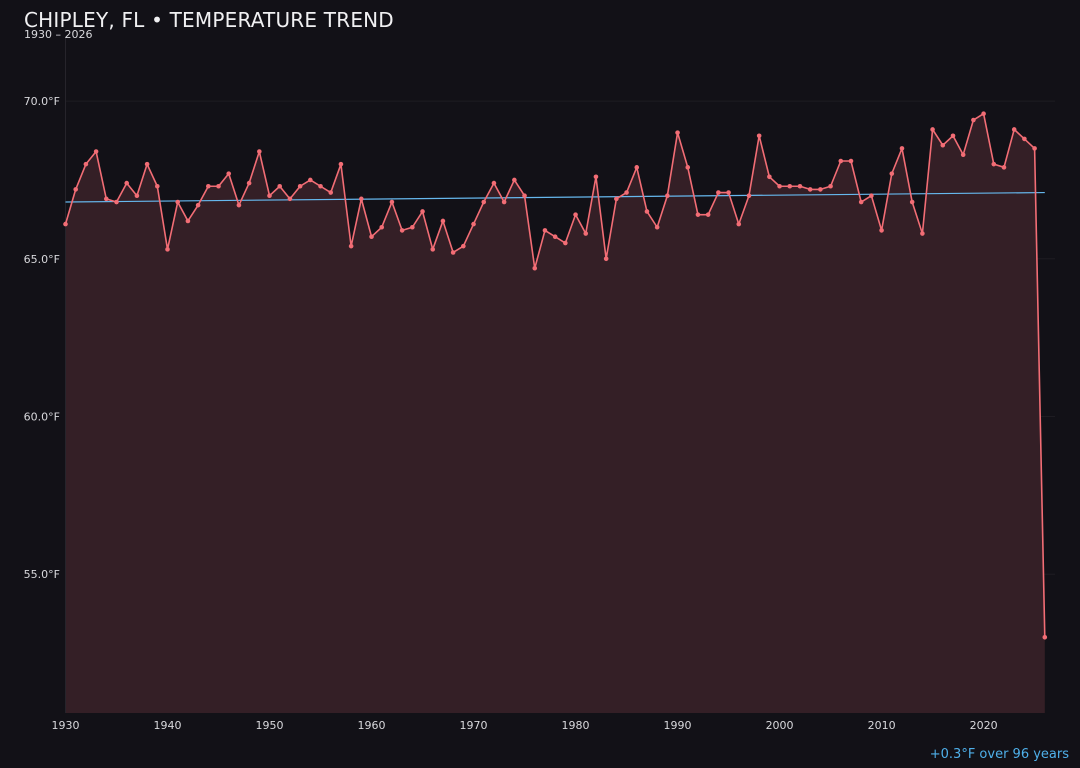  I want to click on x-tick-label: 2020, so click(984, 725).